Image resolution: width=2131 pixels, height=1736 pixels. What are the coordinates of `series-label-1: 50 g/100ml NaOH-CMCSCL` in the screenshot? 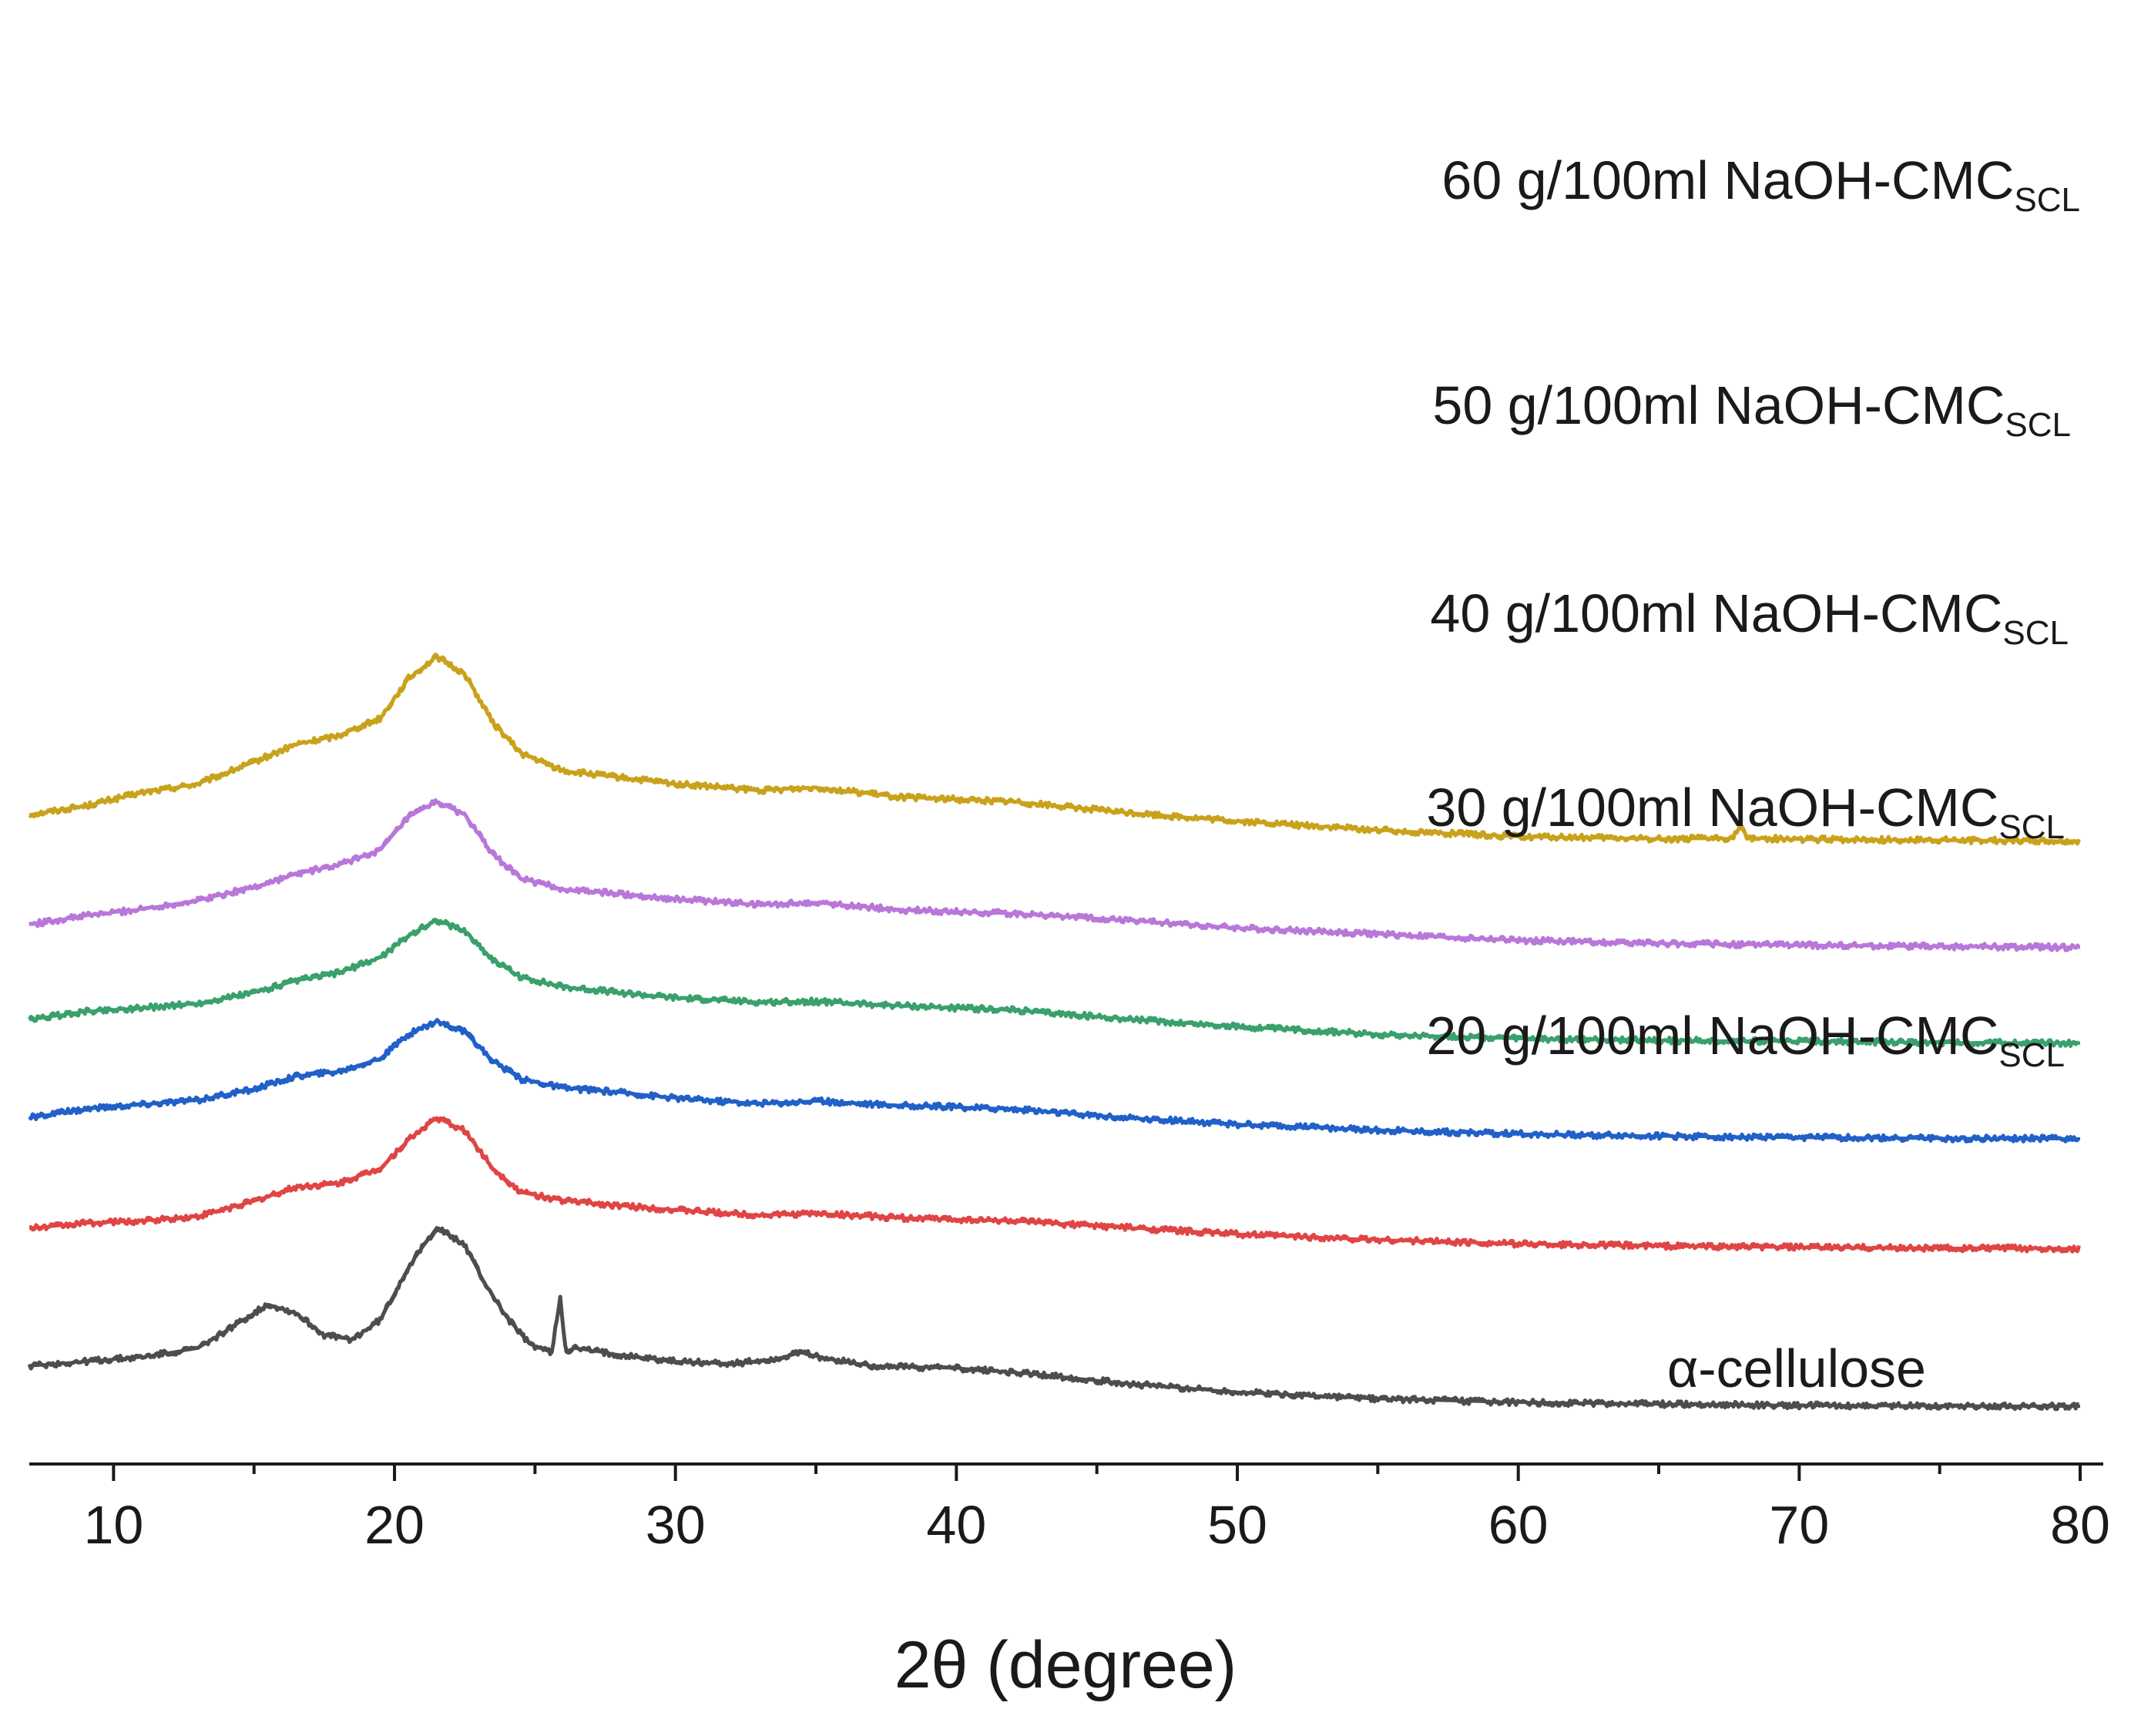 It's located at (1752, 409).